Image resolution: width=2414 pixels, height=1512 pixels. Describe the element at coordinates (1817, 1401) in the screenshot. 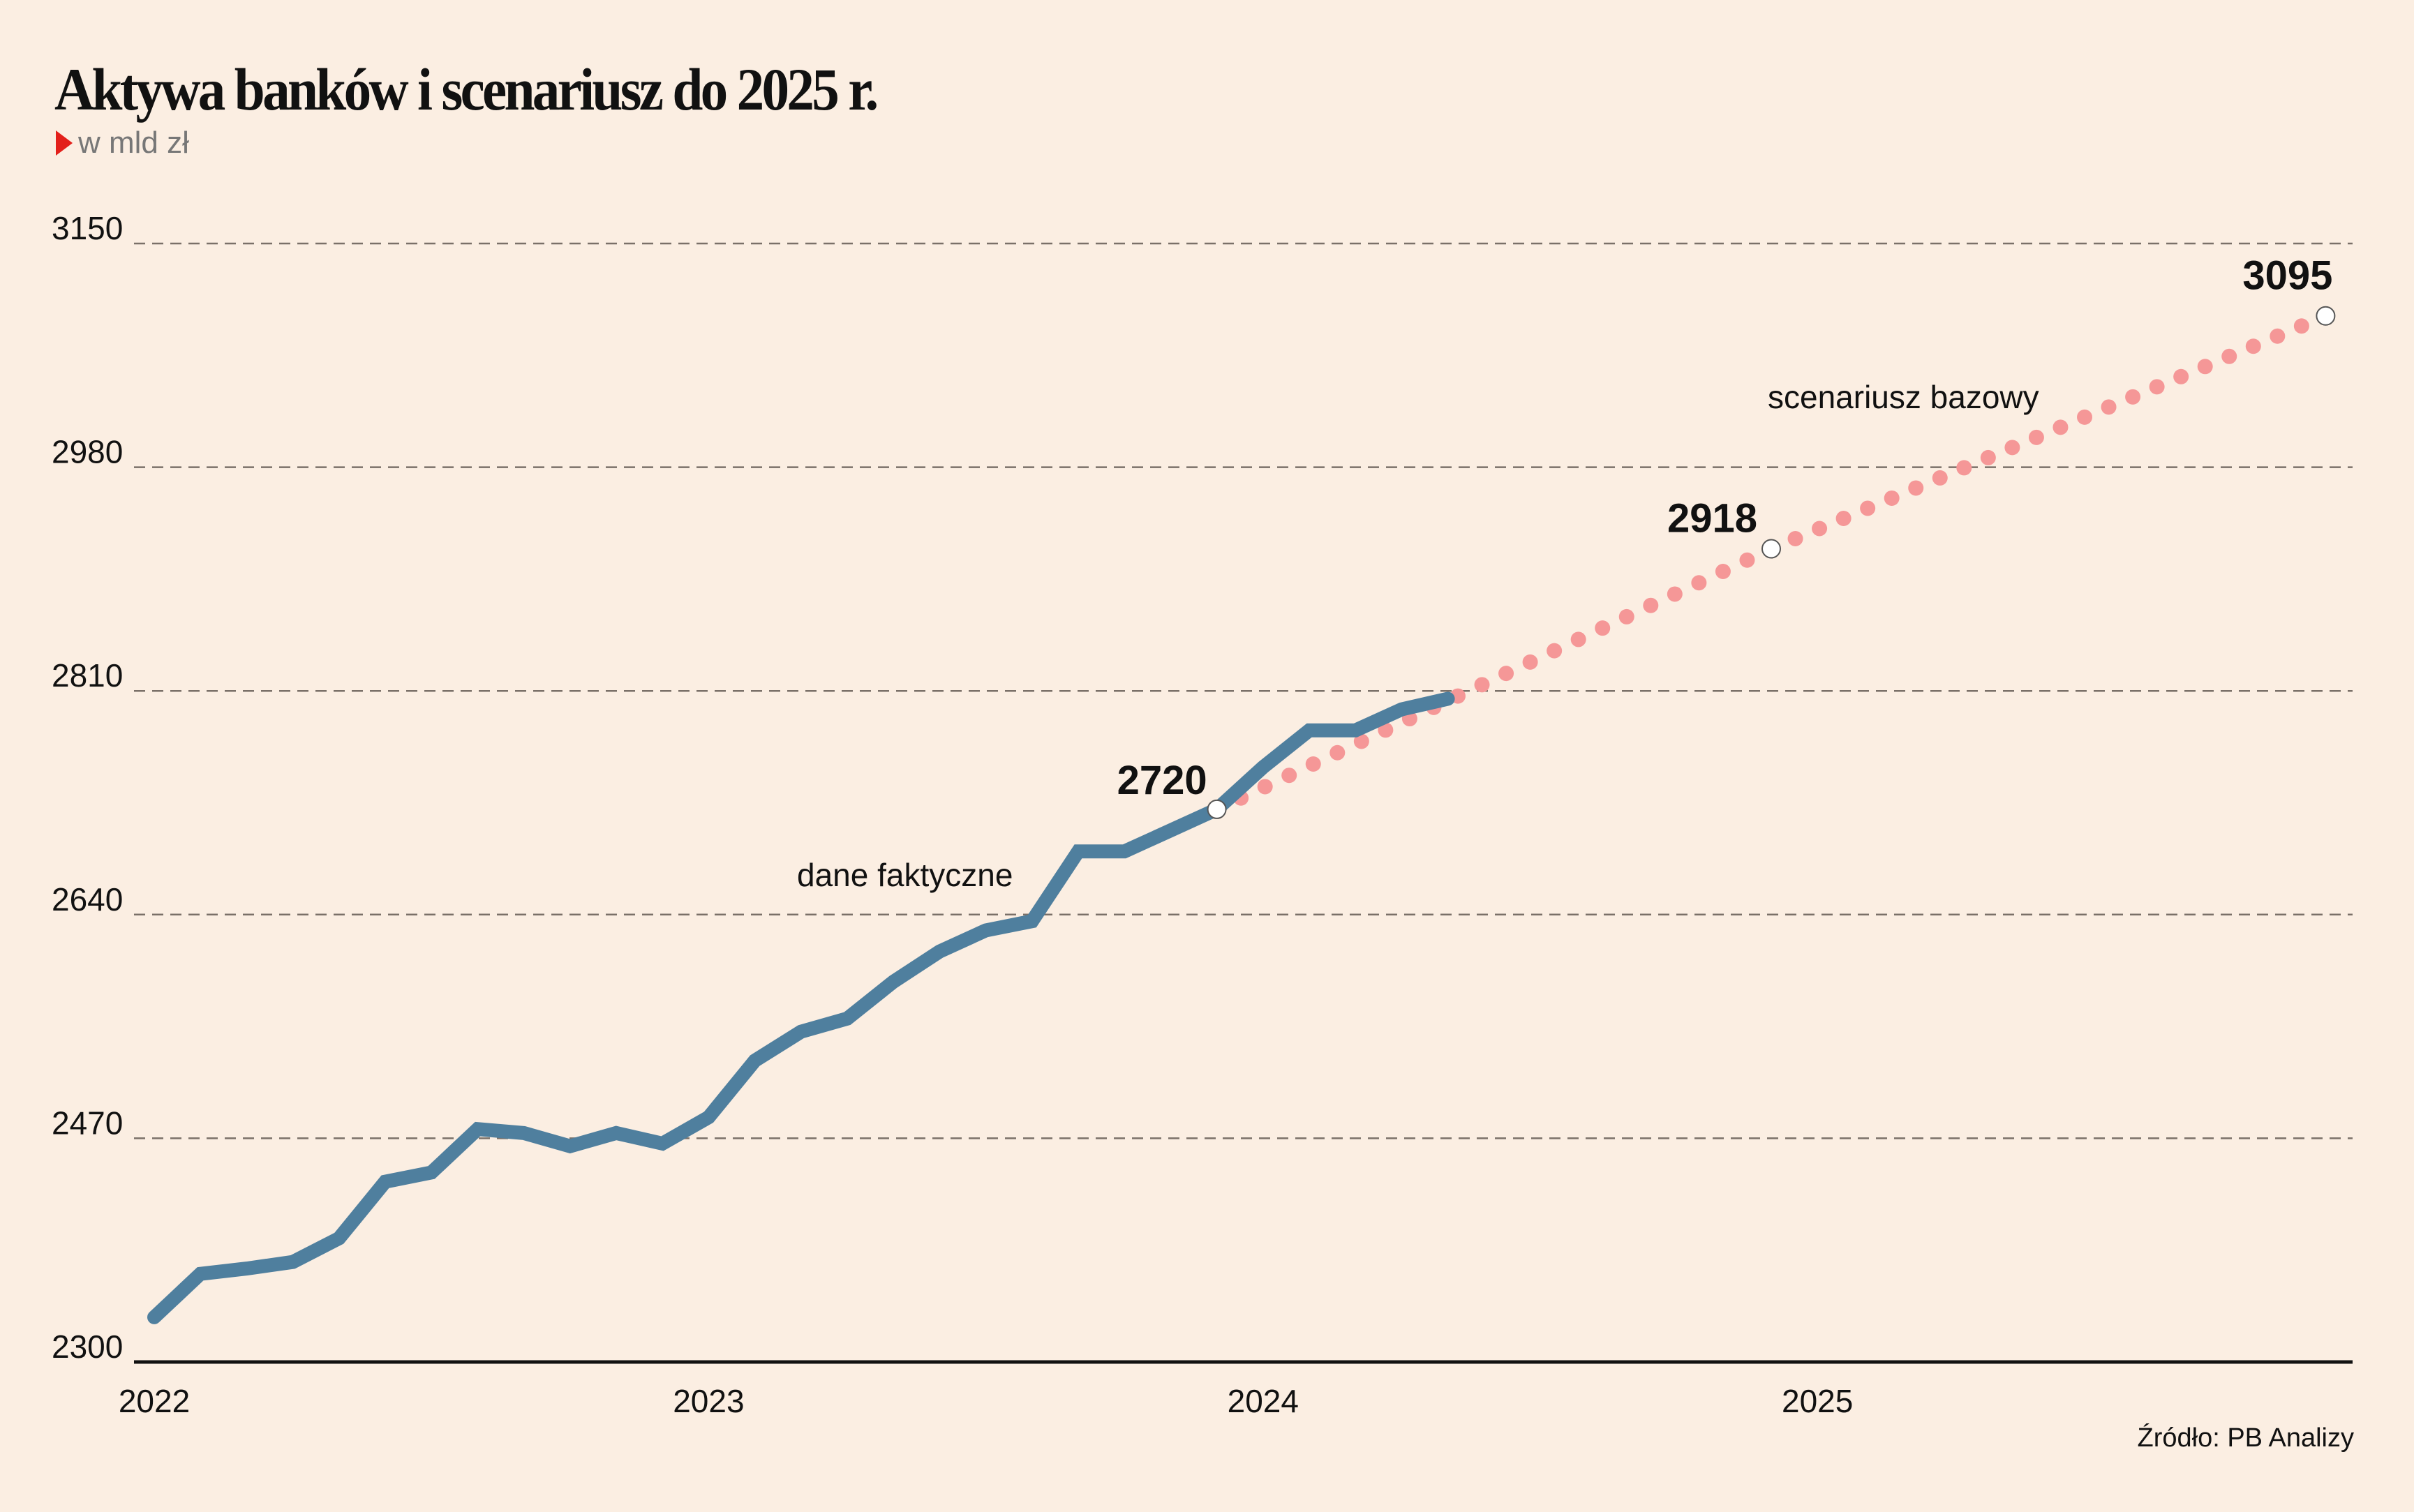

I see `x-tick-label: 2025` at that location.